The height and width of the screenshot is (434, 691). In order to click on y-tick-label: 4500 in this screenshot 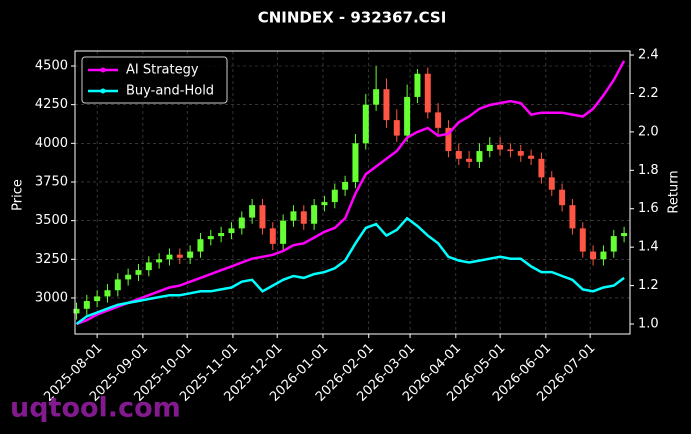, I will do `click(51, 66)`.